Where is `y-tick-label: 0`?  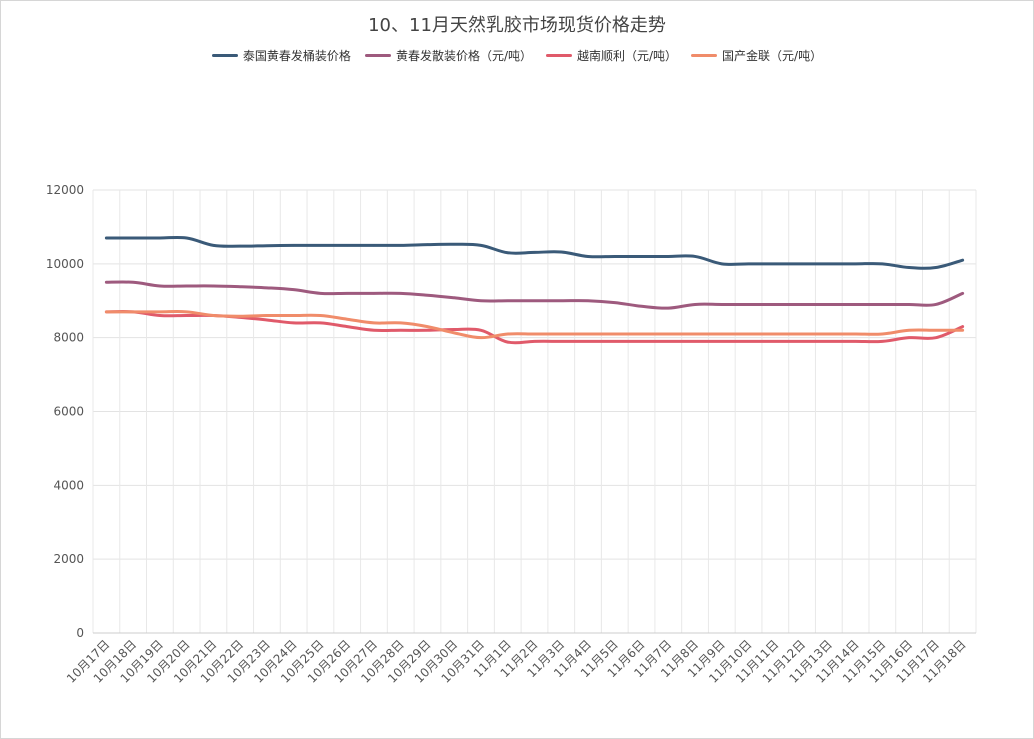
y-tick-label: 0 is located at coordinates (80, 633).